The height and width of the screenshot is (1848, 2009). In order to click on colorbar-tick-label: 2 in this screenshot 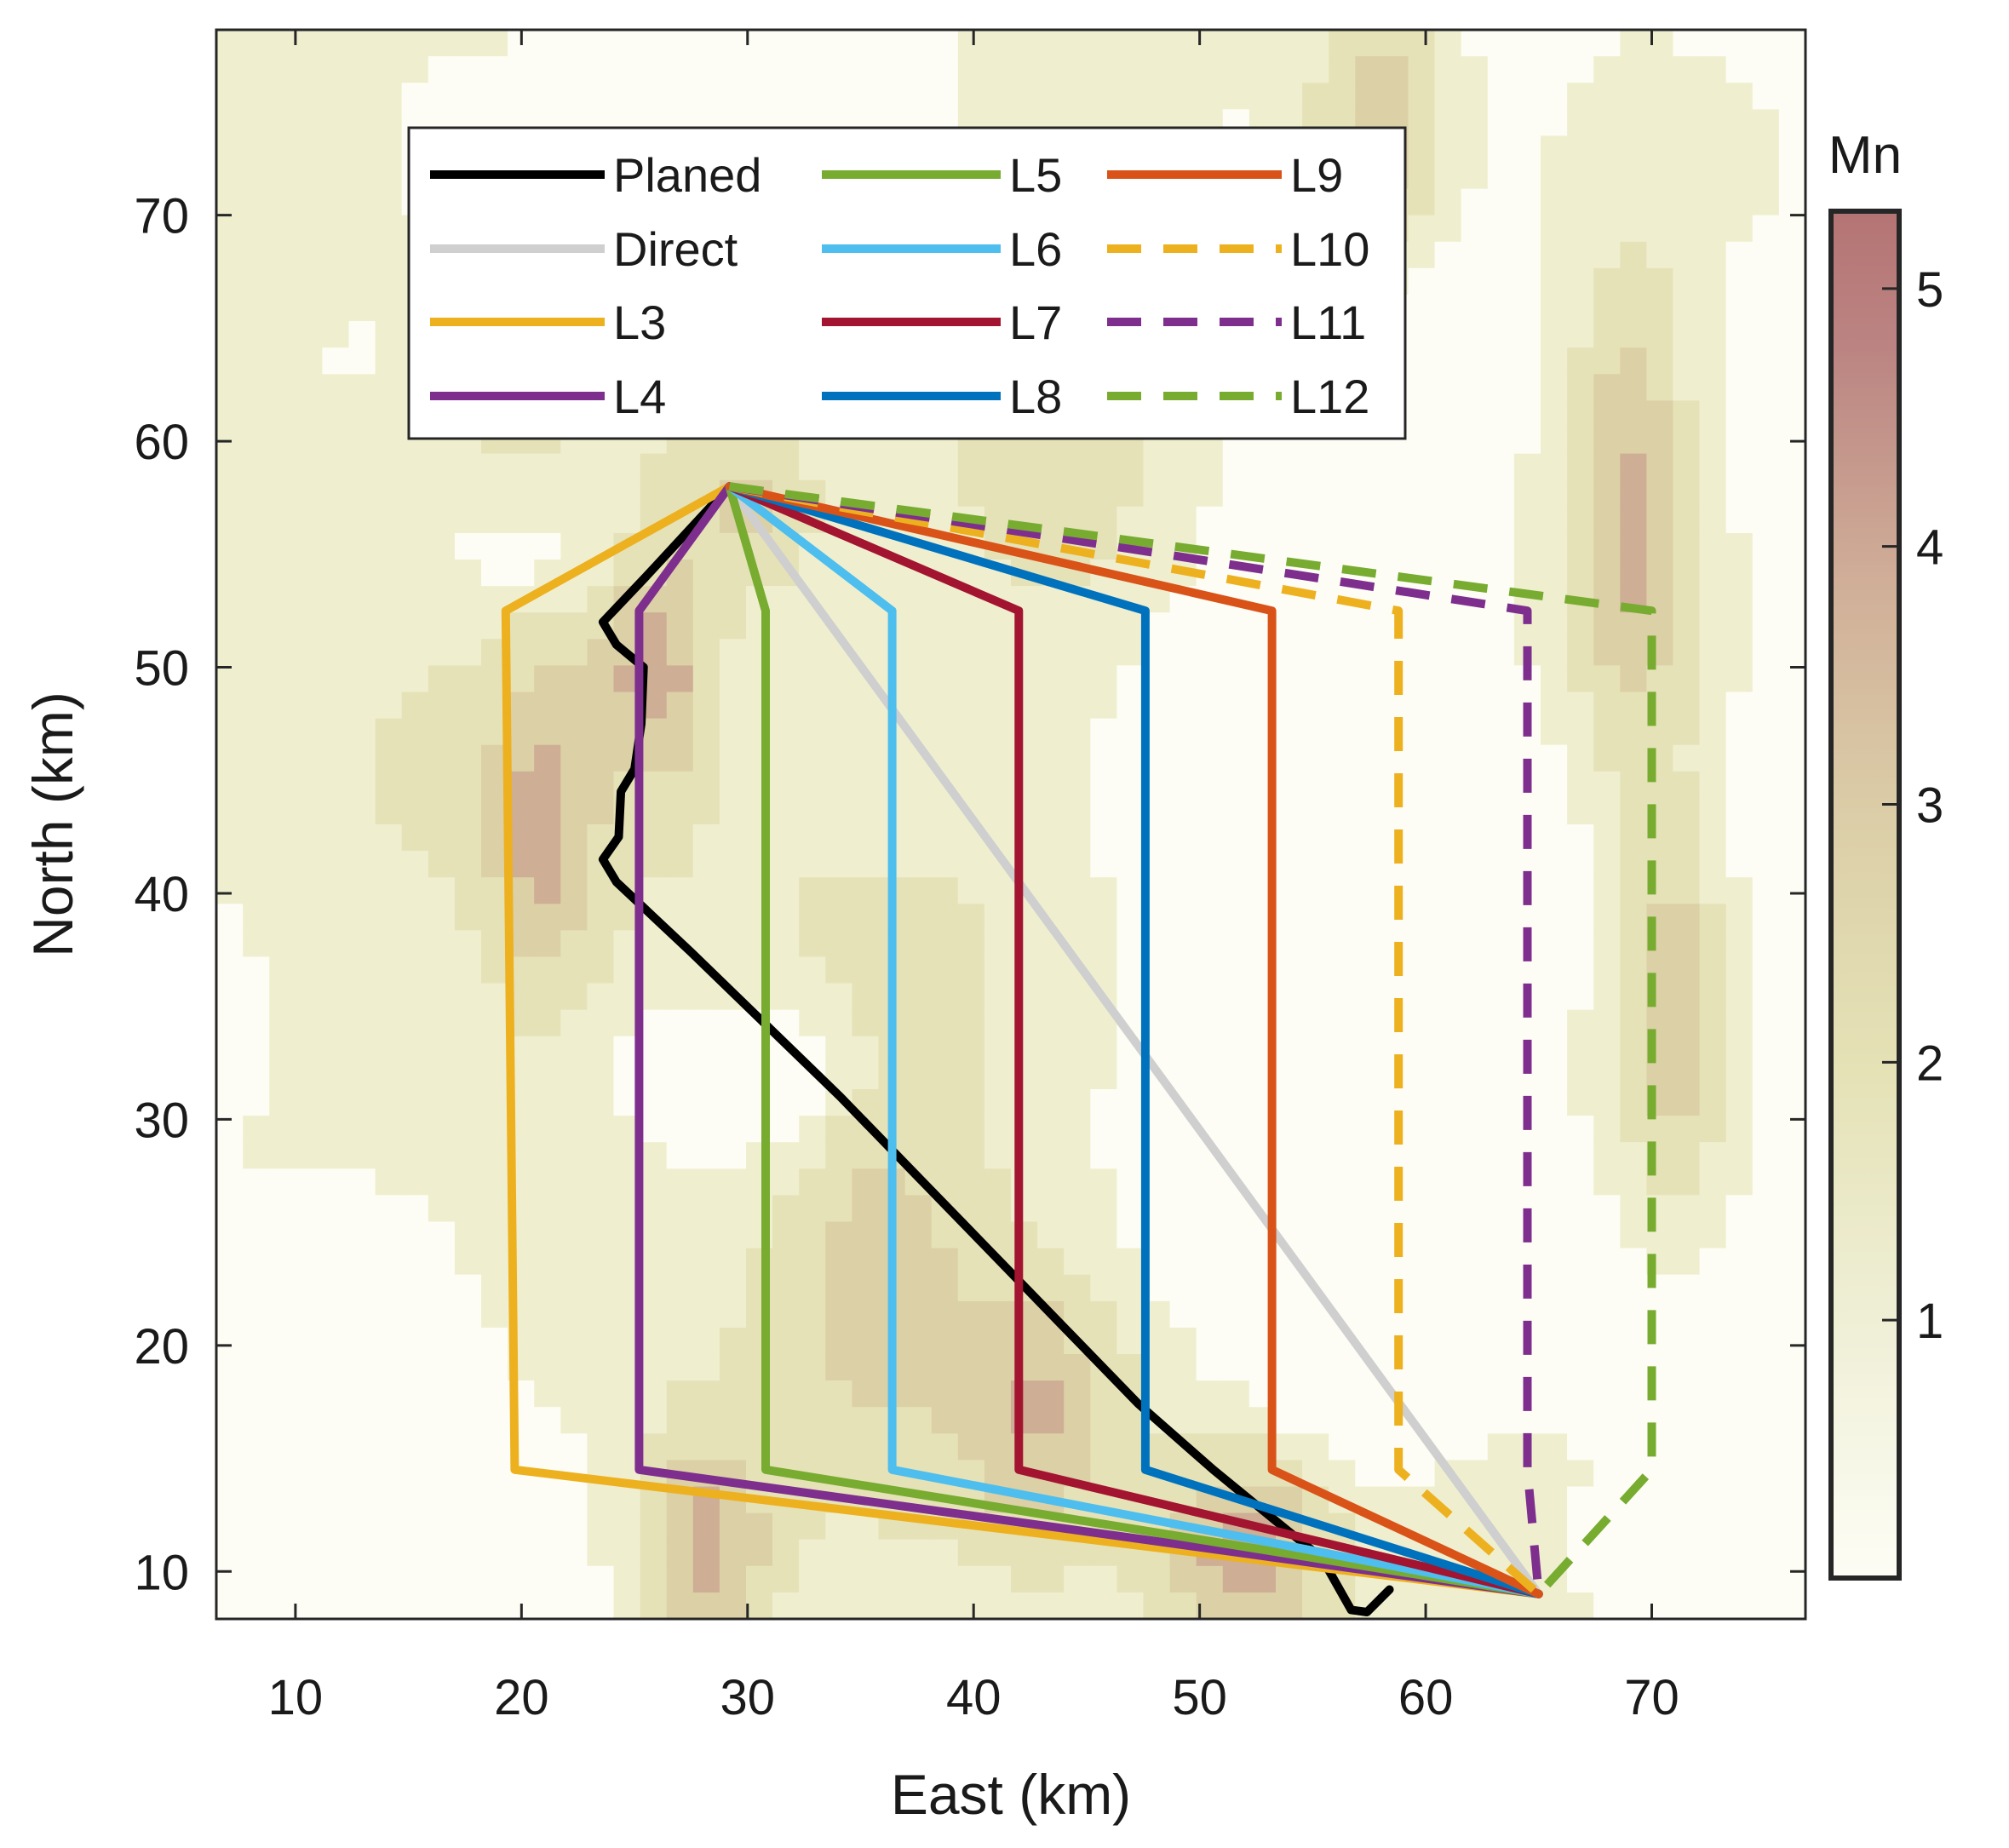, I will do `click(1929, 1063)`.